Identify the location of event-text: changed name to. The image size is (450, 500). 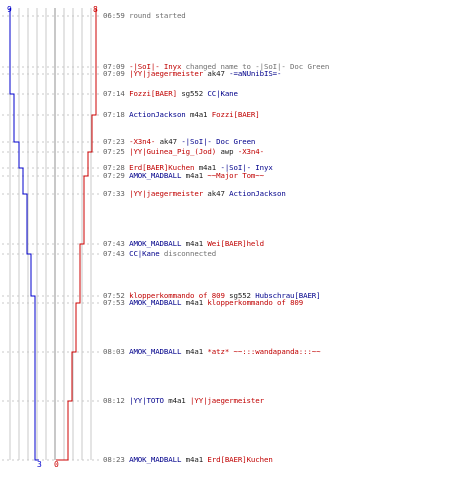
(218, 66).